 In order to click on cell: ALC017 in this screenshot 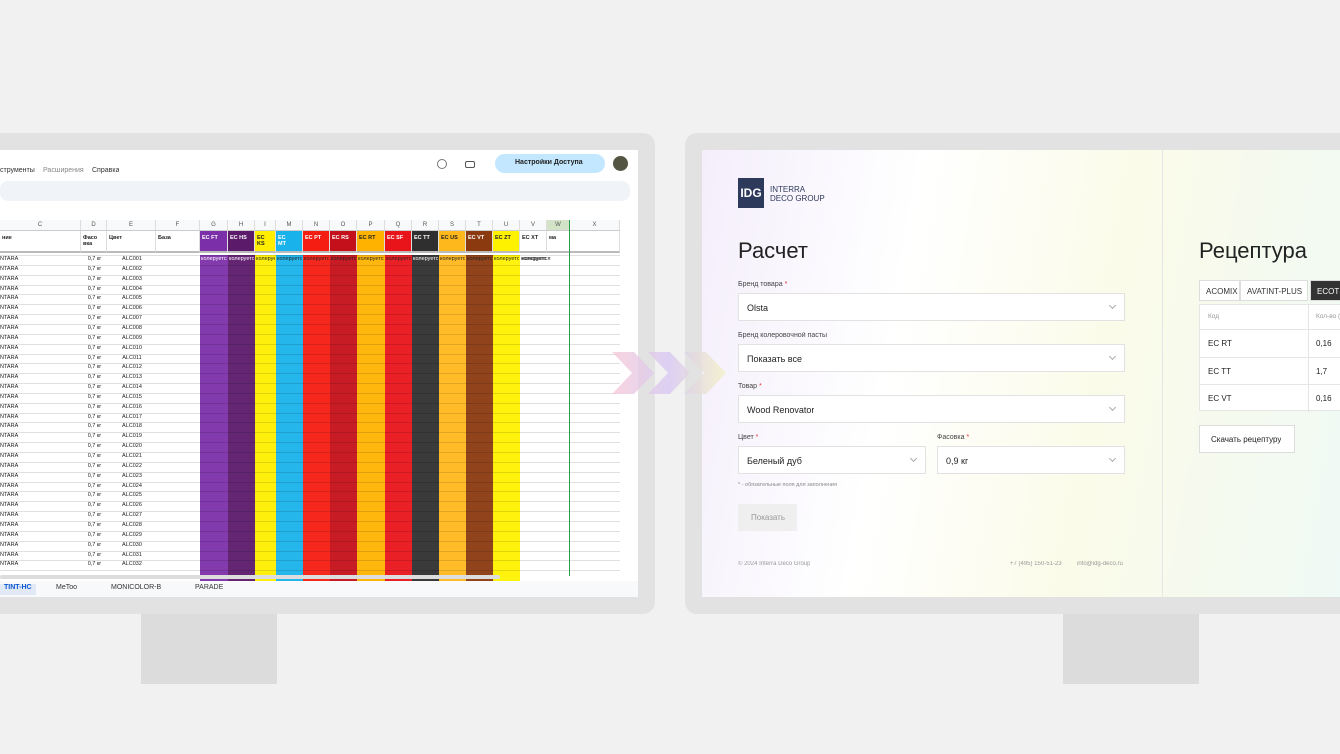, I will do `click(132, 416)`.